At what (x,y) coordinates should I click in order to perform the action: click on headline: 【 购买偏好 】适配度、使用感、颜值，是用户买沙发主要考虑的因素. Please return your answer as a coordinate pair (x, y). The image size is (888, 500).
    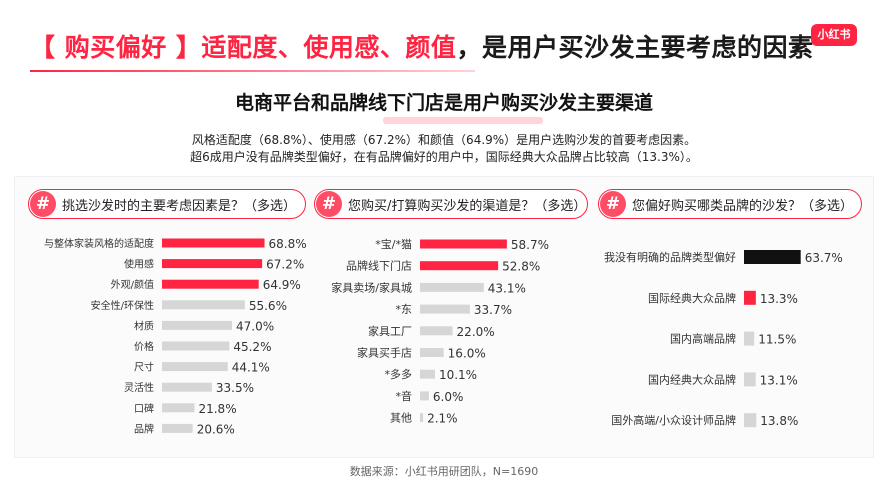
    Looking at the image, I should click on (421, 46).